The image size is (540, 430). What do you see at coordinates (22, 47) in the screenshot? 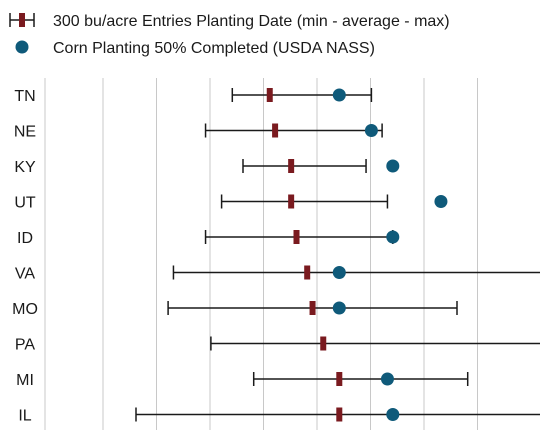
I see `legend-dot-marker` at bounding box center [22, 47].